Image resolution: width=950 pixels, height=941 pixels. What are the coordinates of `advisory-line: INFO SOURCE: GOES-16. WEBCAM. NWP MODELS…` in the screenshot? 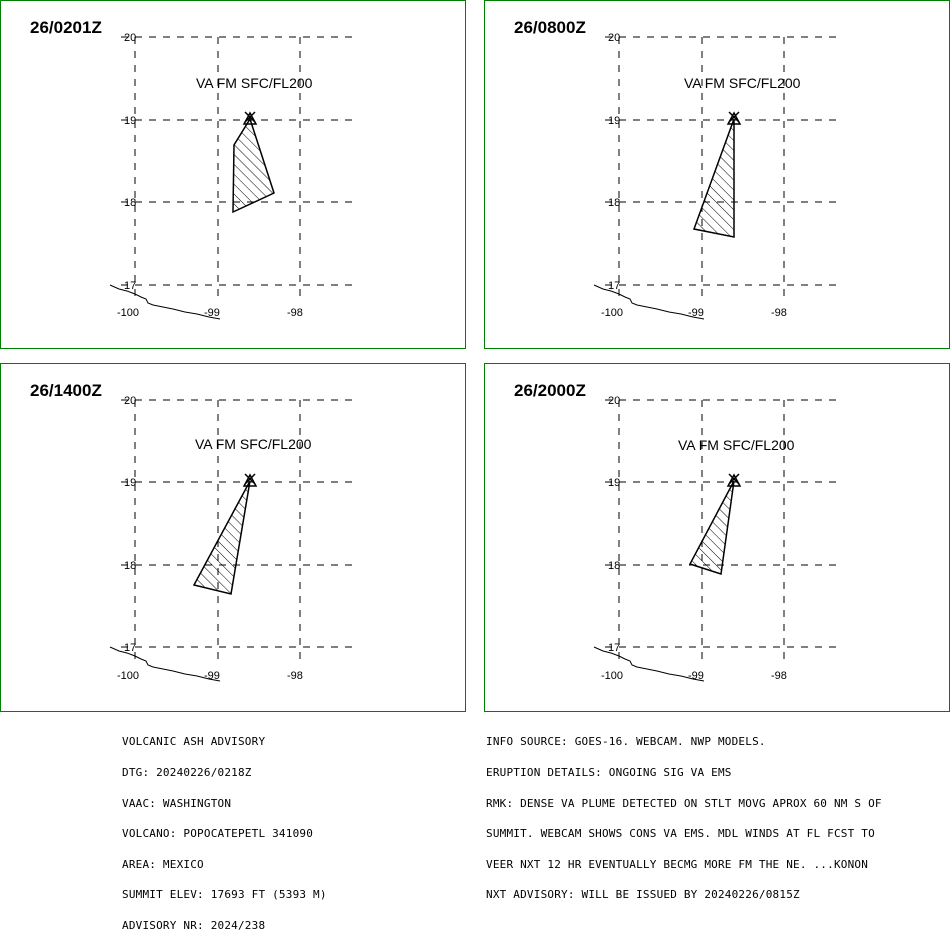 It's located at (626, 742).